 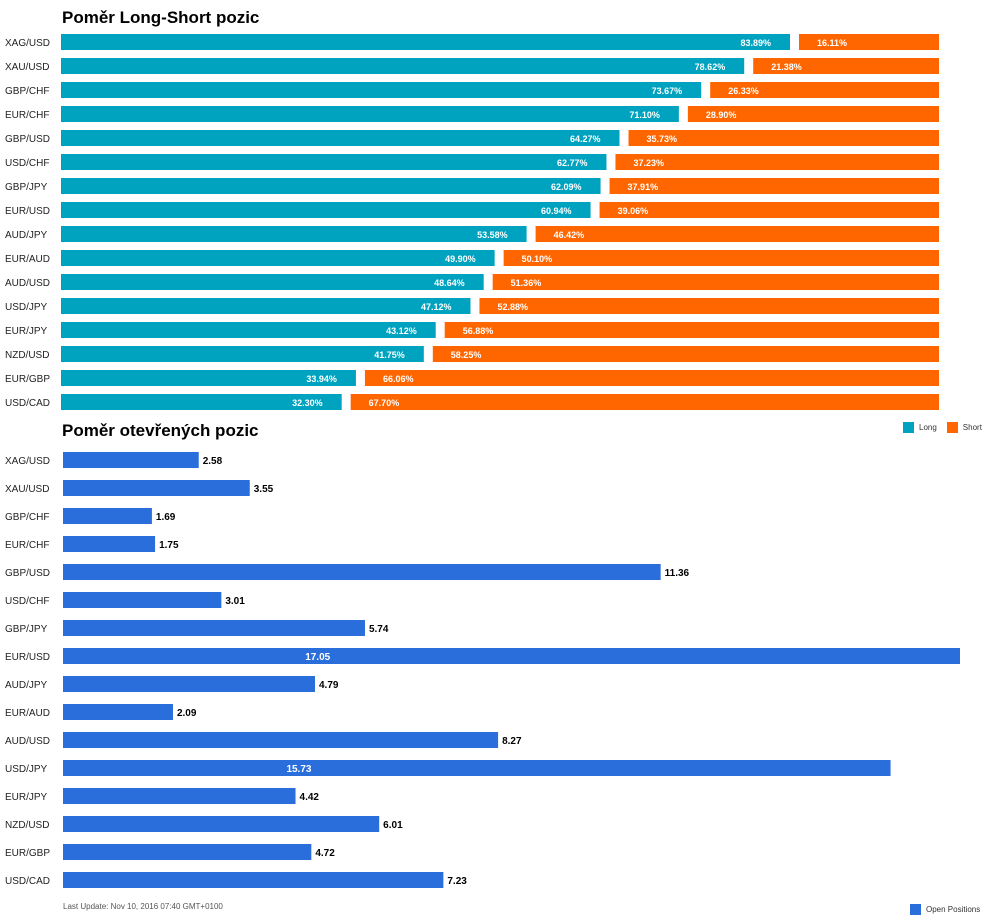 What do you see at coordinates (107, 516) in the screenshot?
I see `open-positions-bar-gbp-chf` at bounding box center [107, 516].